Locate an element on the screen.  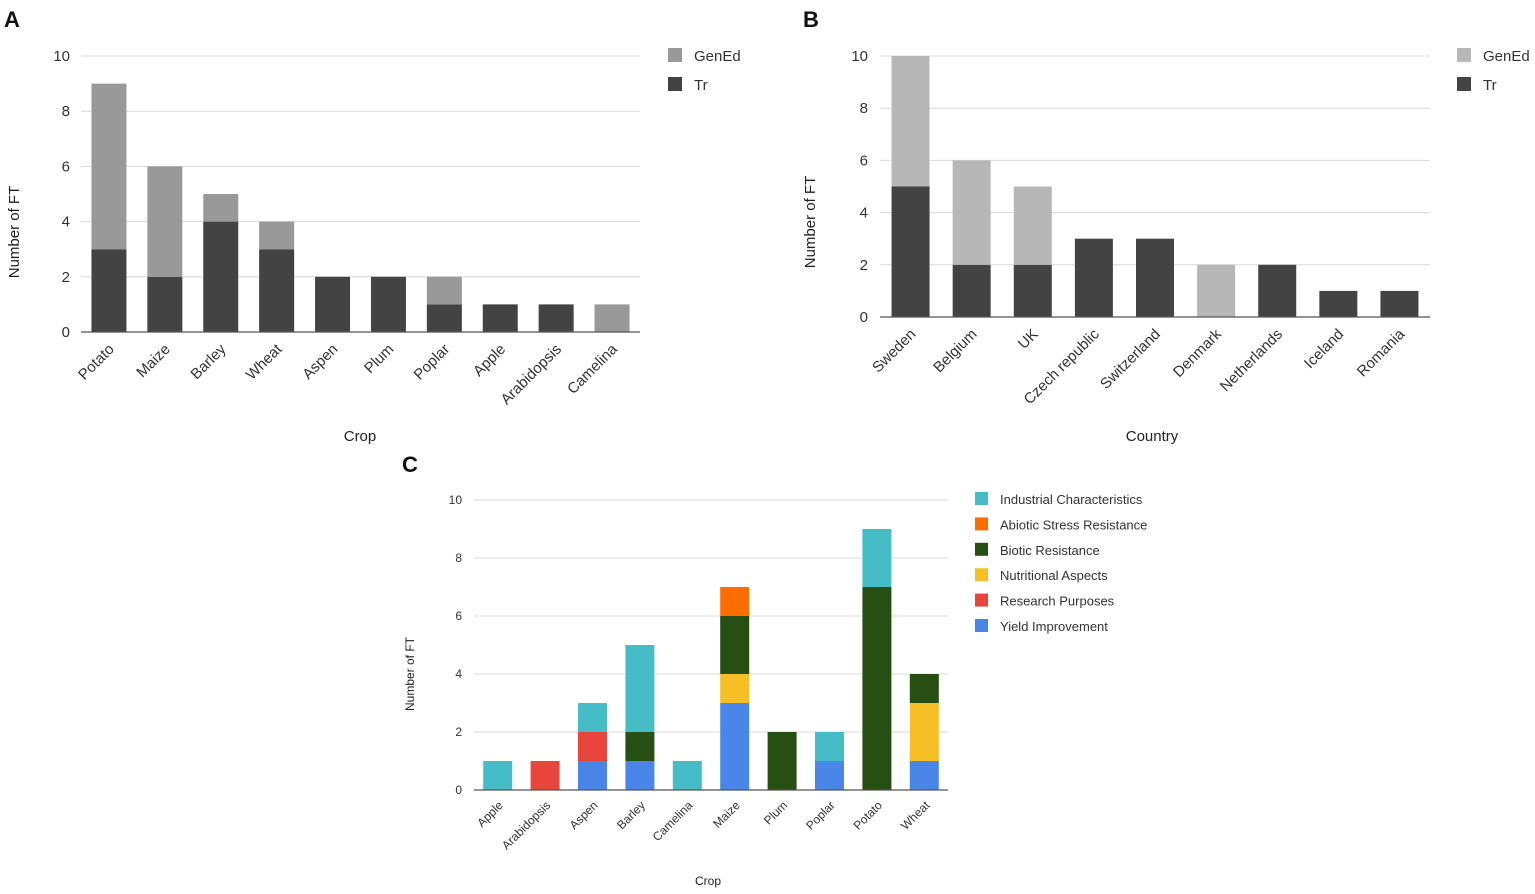
panel-letter-c: C is located at coordinates (410, 464).